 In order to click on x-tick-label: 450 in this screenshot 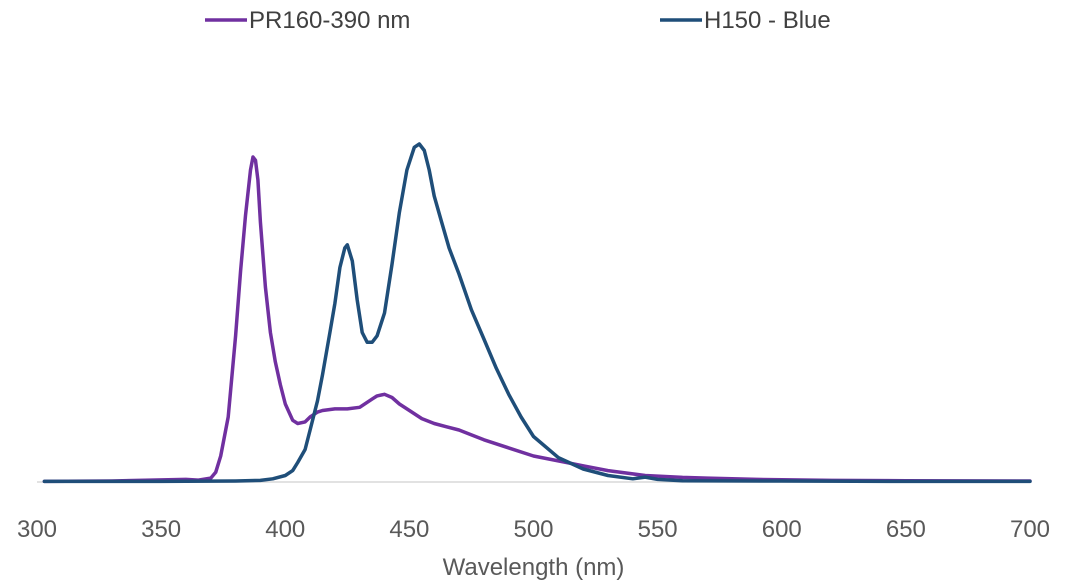, I will do `click(409, 529)`.